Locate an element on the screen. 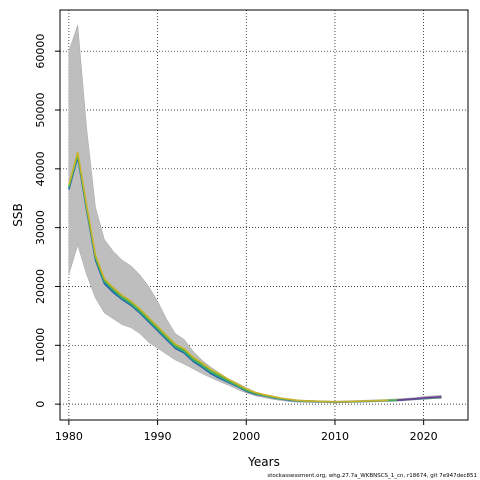 The image size is (480, 480). x-tick-label: 1990 is located at coordinates (158, 436).